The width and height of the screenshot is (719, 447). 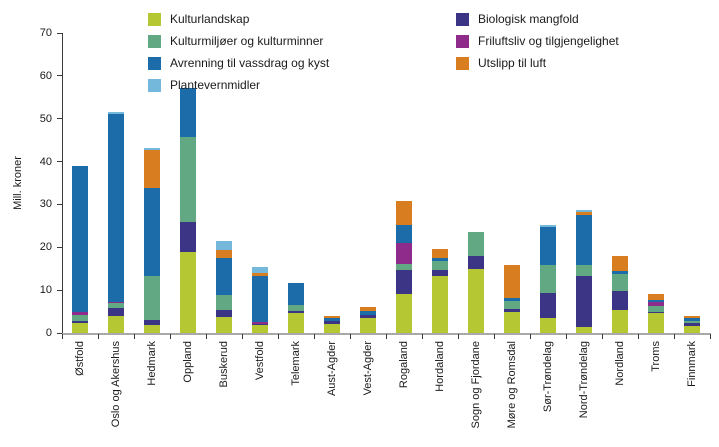 I want to click on x-axis-label: Troms, so click(x=656, y=356).